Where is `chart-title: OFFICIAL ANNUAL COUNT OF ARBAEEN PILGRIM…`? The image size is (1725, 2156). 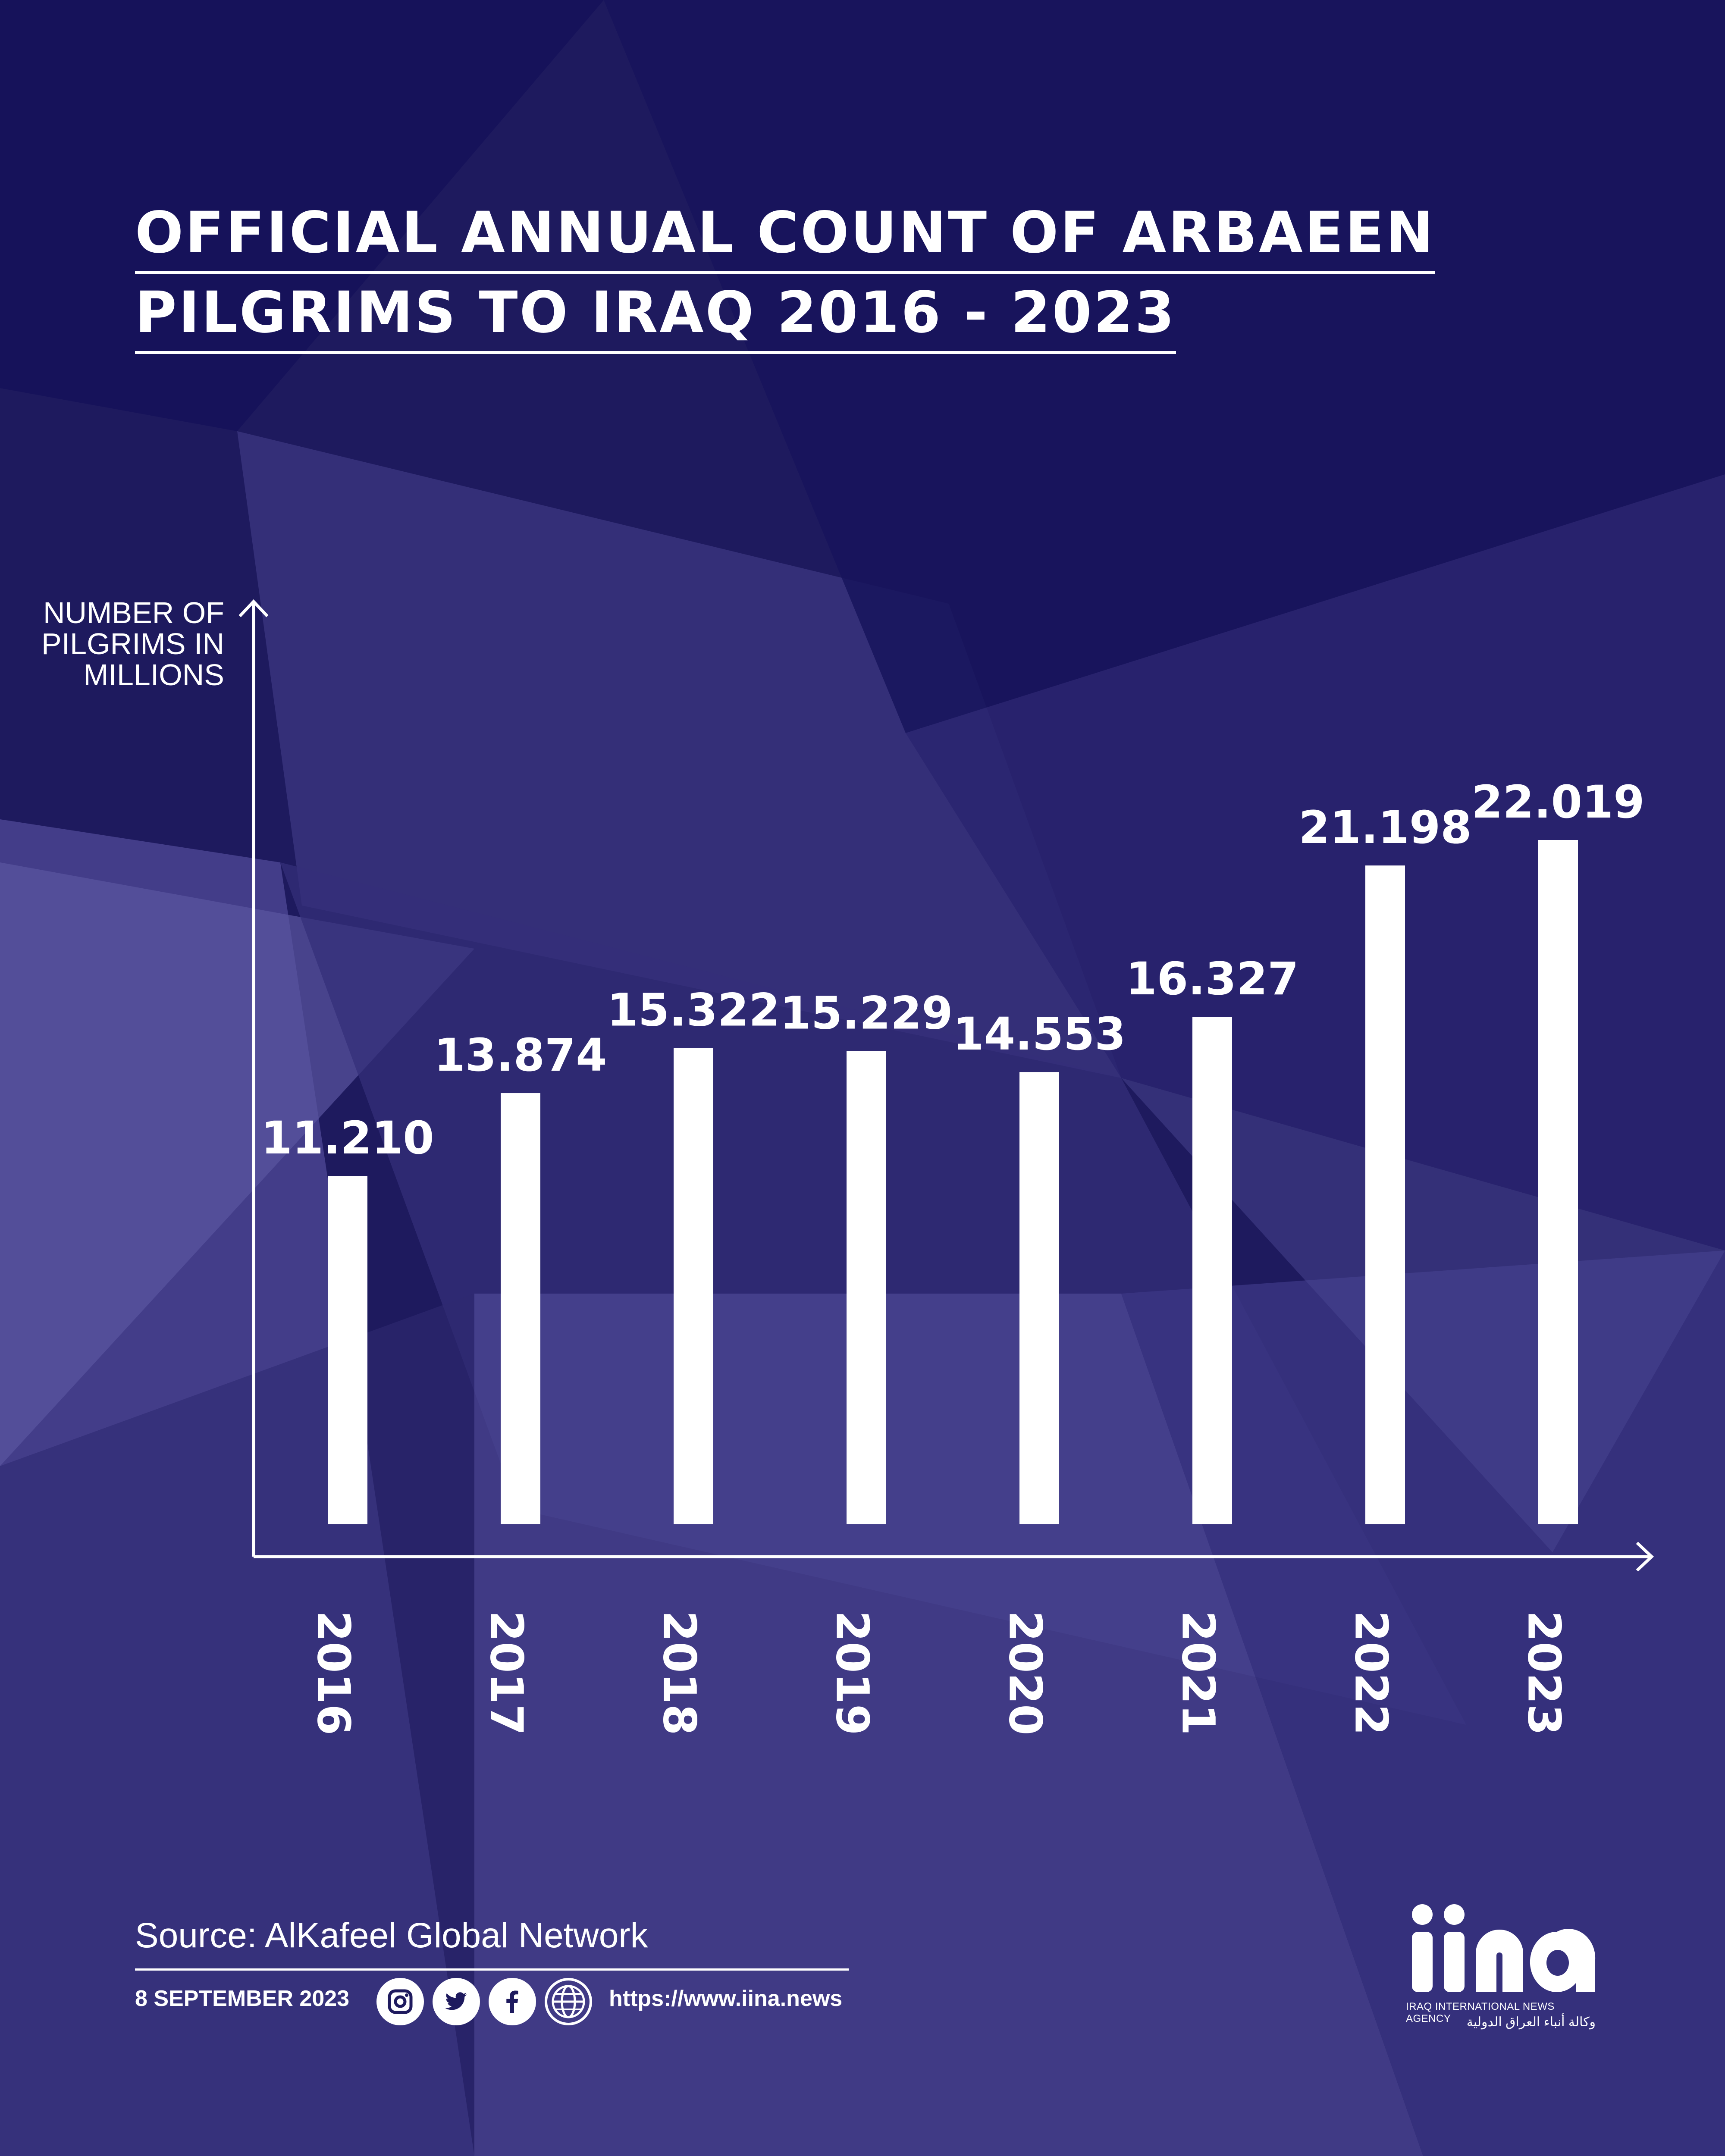
chart-title: OFFICIAL ANNUAL COUNT OF ARBAEEN PILGRIM… is located at coordinates (847, 276).